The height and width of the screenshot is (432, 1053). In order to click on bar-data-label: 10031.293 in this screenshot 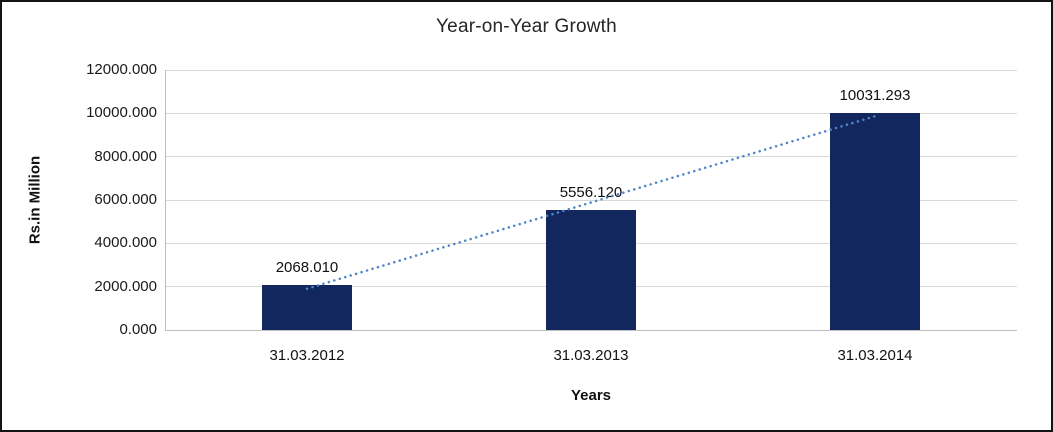, I will do `click(875, 95)`.